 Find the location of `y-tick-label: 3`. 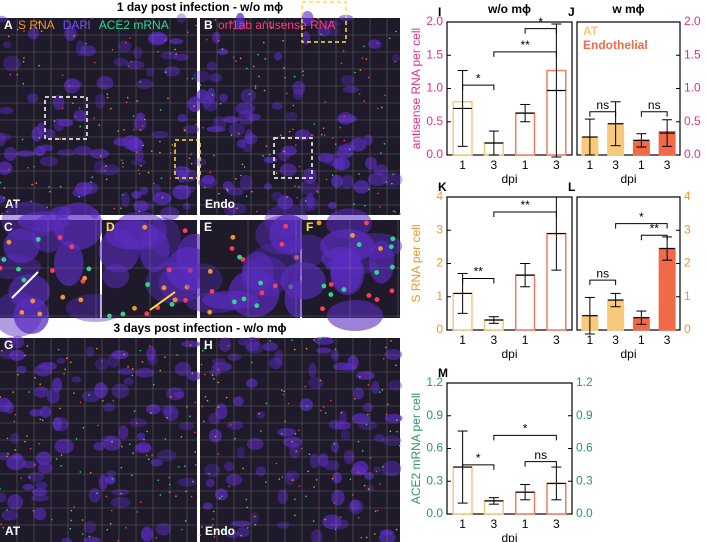

y-tick-label: 3 is located at coordinates (439, 229).